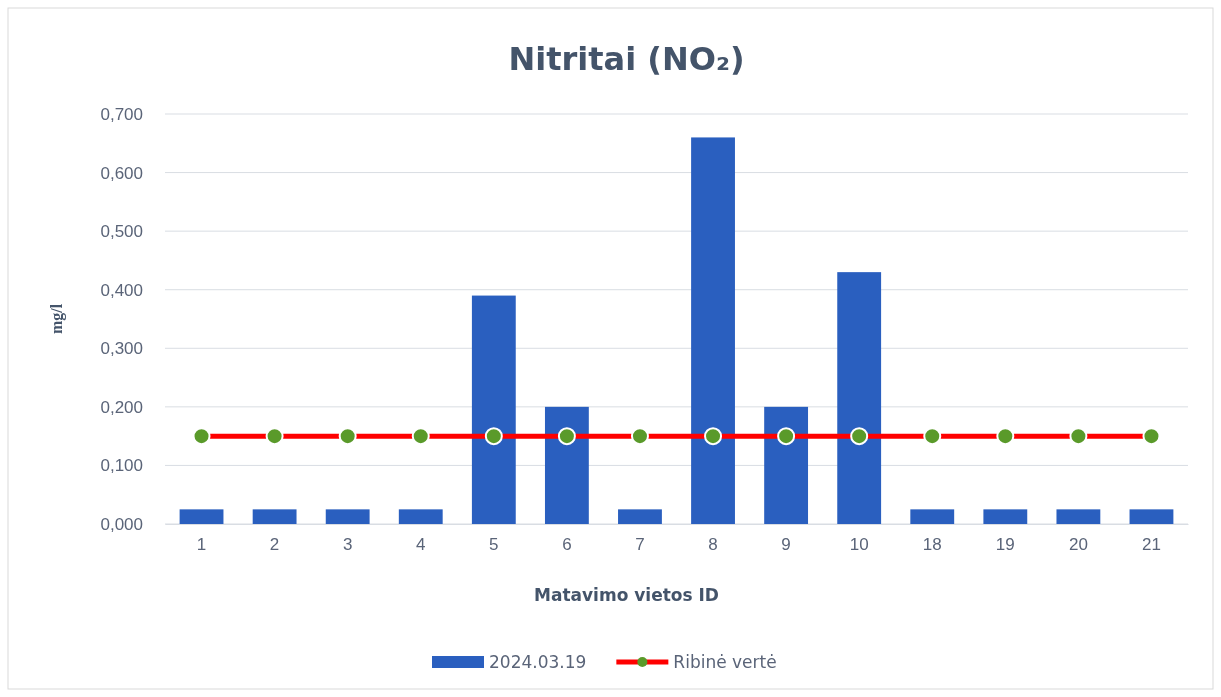 This screenshot has height=697, width=1221. I want to click on legend-label: 2024.03.19, so click(538, 662).